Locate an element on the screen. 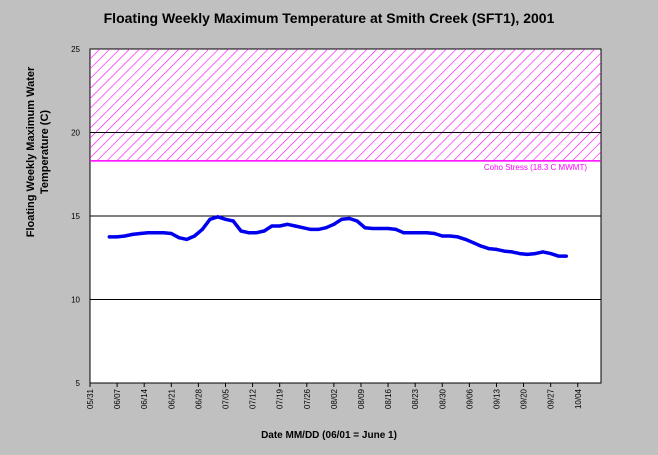  x-tick-label: 06/28 is located at coordinates (198, 398).